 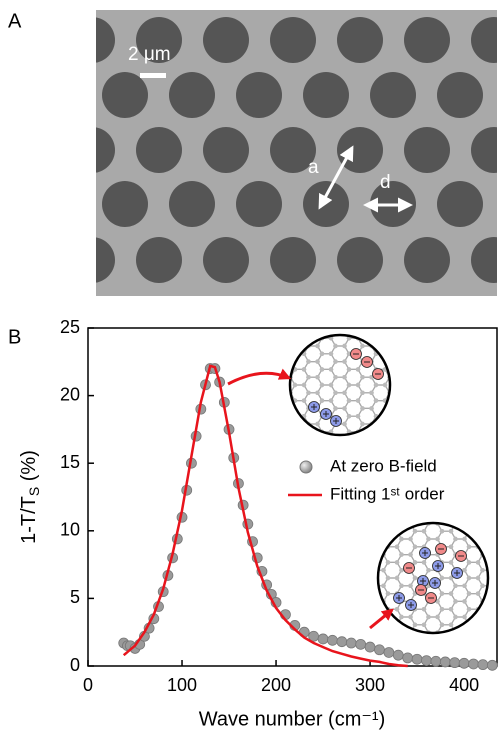 I want to click on hole, so click(x=159, y=260).